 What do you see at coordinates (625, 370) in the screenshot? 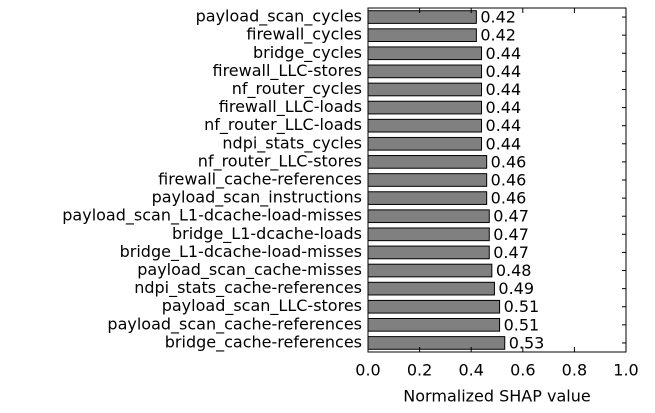
I see `x-tick-label: 1.0` at bounding box center [625, 370].